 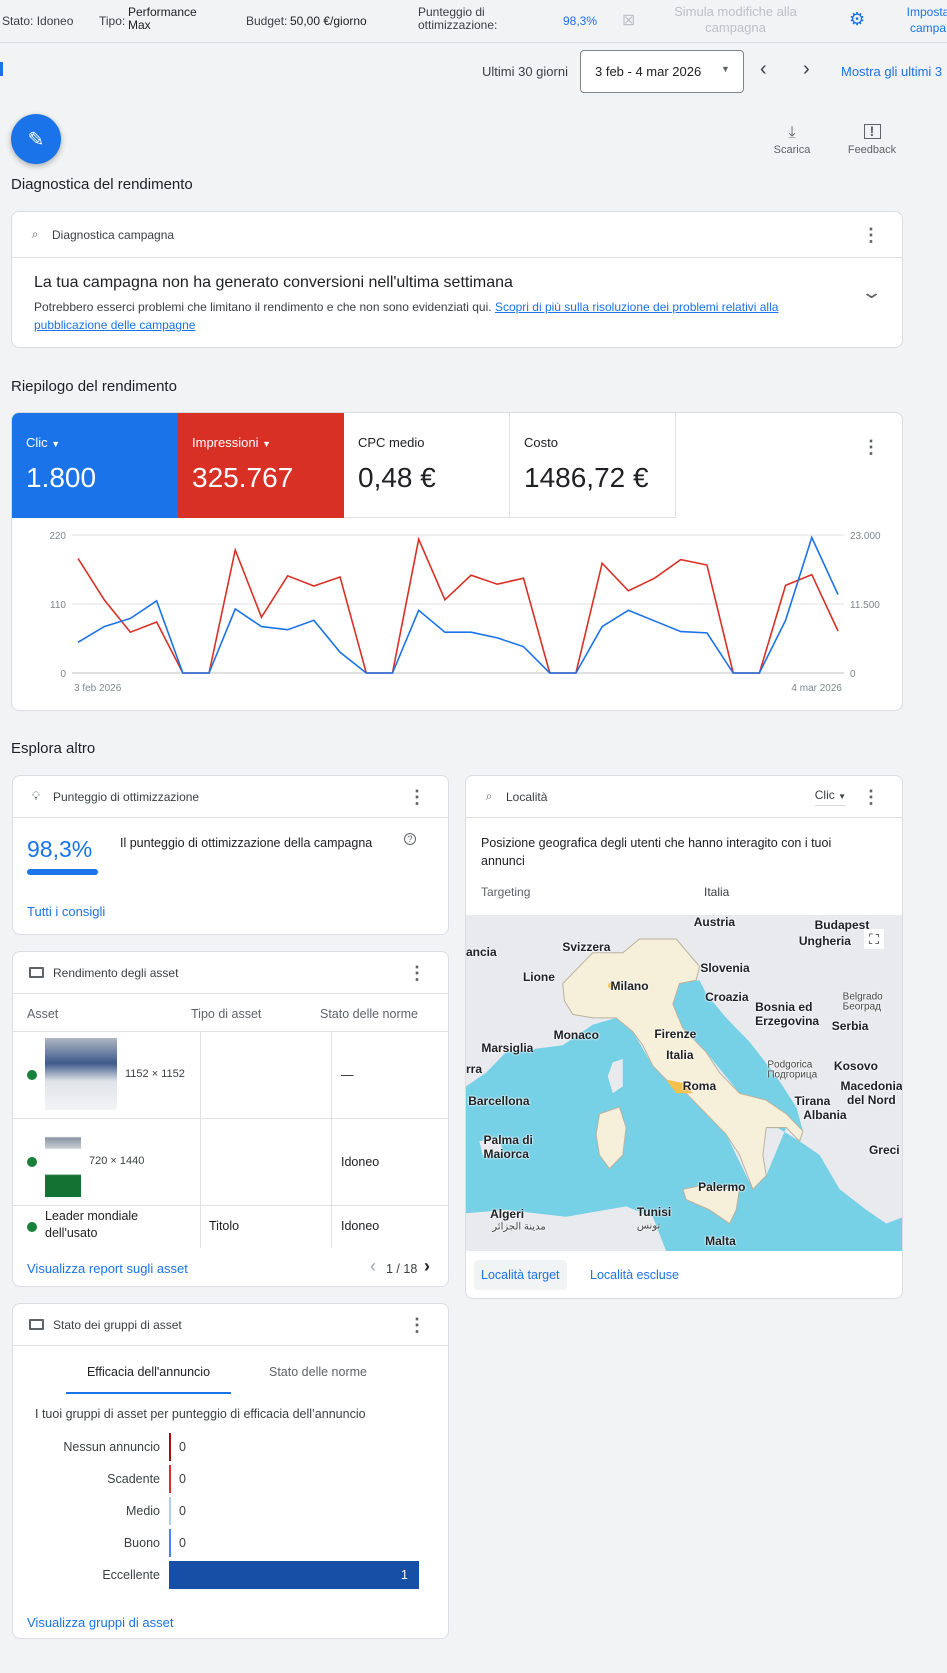 I want to click on map-graphic, so click(x=684, y=1083).